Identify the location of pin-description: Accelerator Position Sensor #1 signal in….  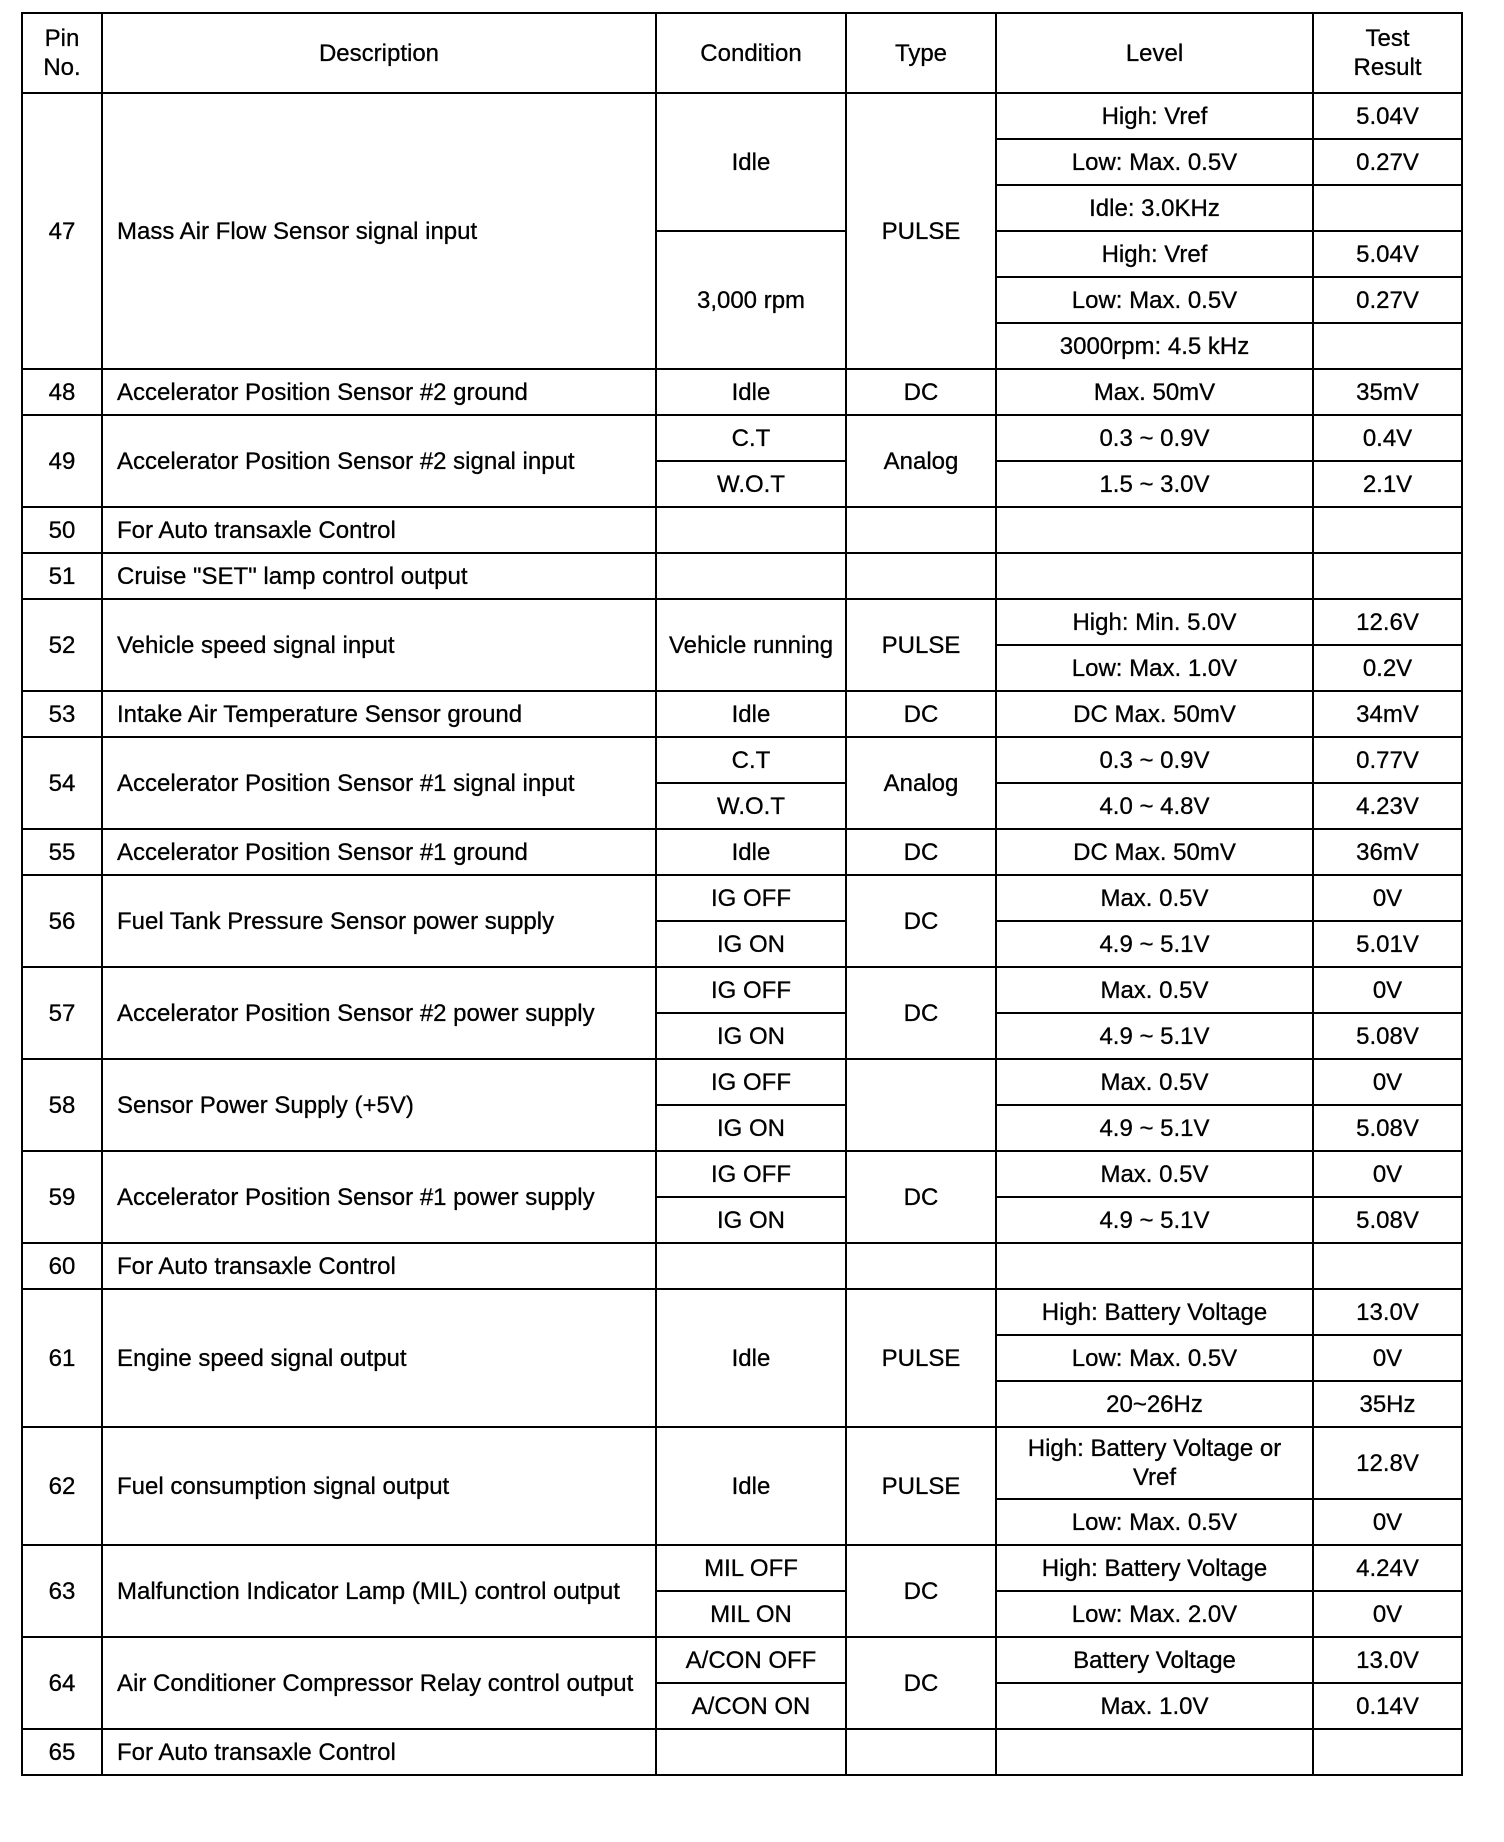
(379, 783).